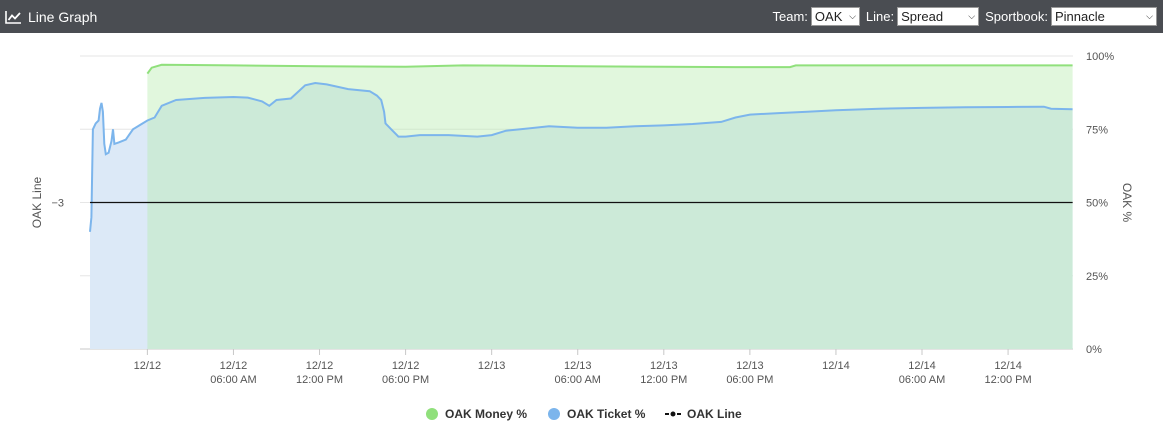  I want to click on title-group: Line Graph, so click(51, 17).